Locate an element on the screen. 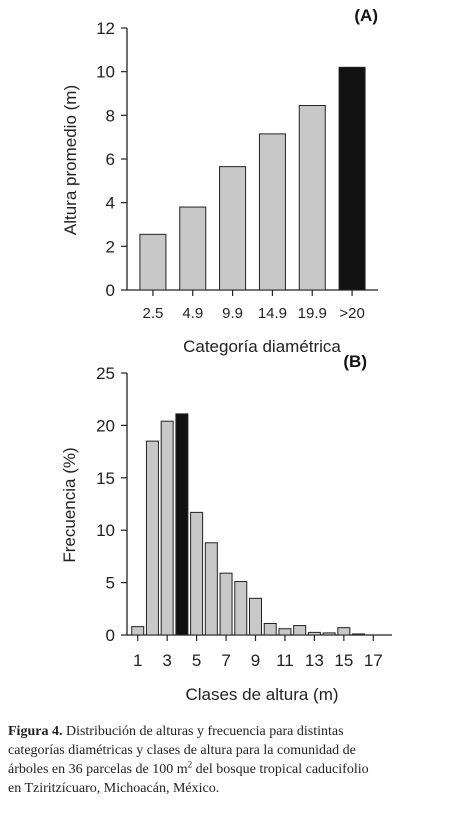 Image resolution: width=461 pixels, height=818 pixels. panel-b-x-axis-label: Clases de altura (m) is located at coordinates (261, 694).